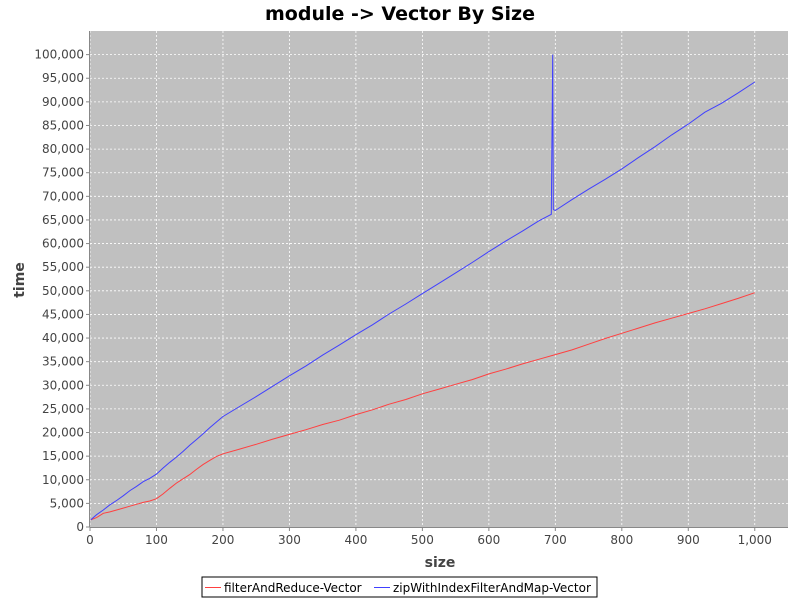  Describe the element at coordinates (63, 385) in the screenshot. I see `y-tick-label: 30,000` at that location.